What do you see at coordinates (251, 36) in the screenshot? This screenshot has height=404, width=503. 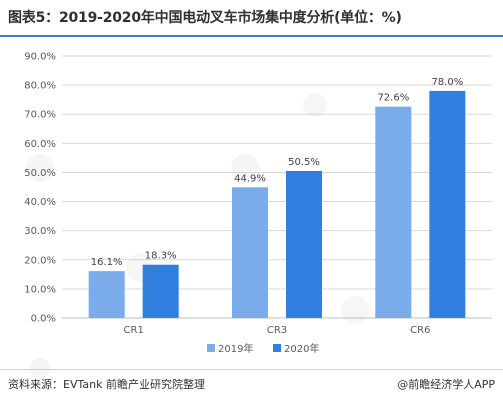 I see `title-divider` at bounding box center [251, 36].